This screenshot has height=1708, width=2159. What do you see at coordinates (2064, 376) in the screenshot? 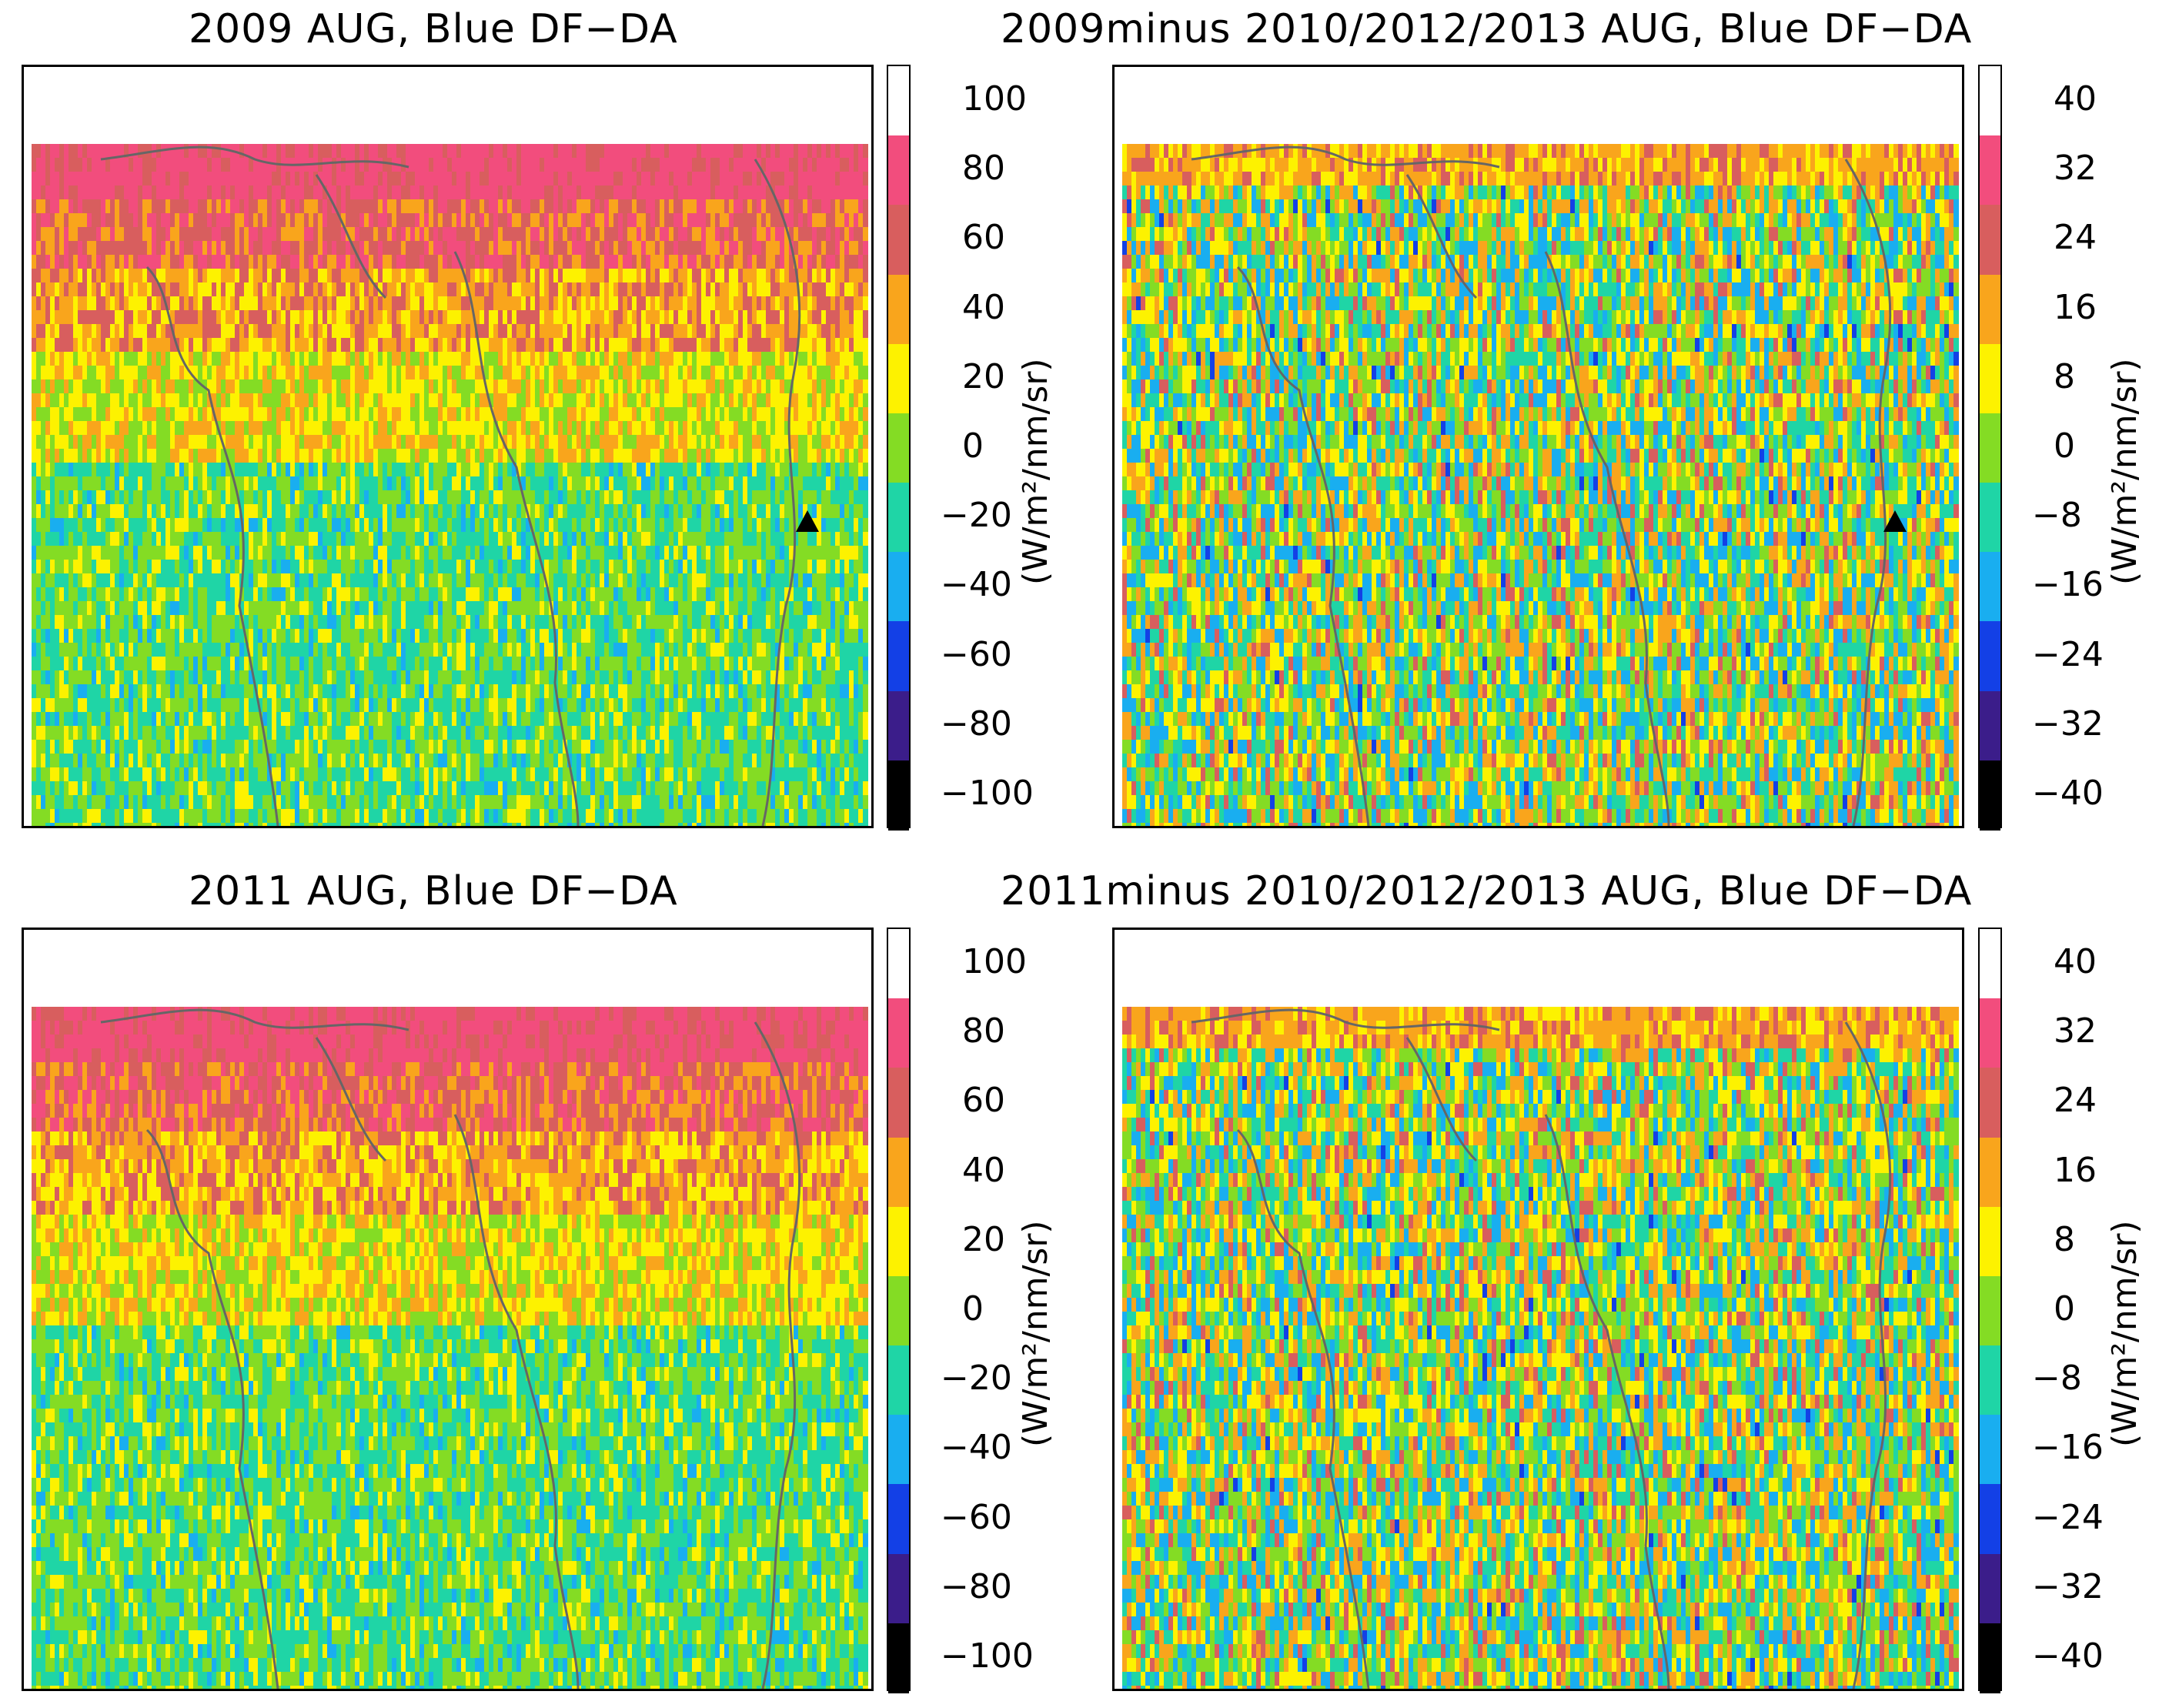
I see `colorbar-tick-label: 8` at bounding box center [2064, 376].